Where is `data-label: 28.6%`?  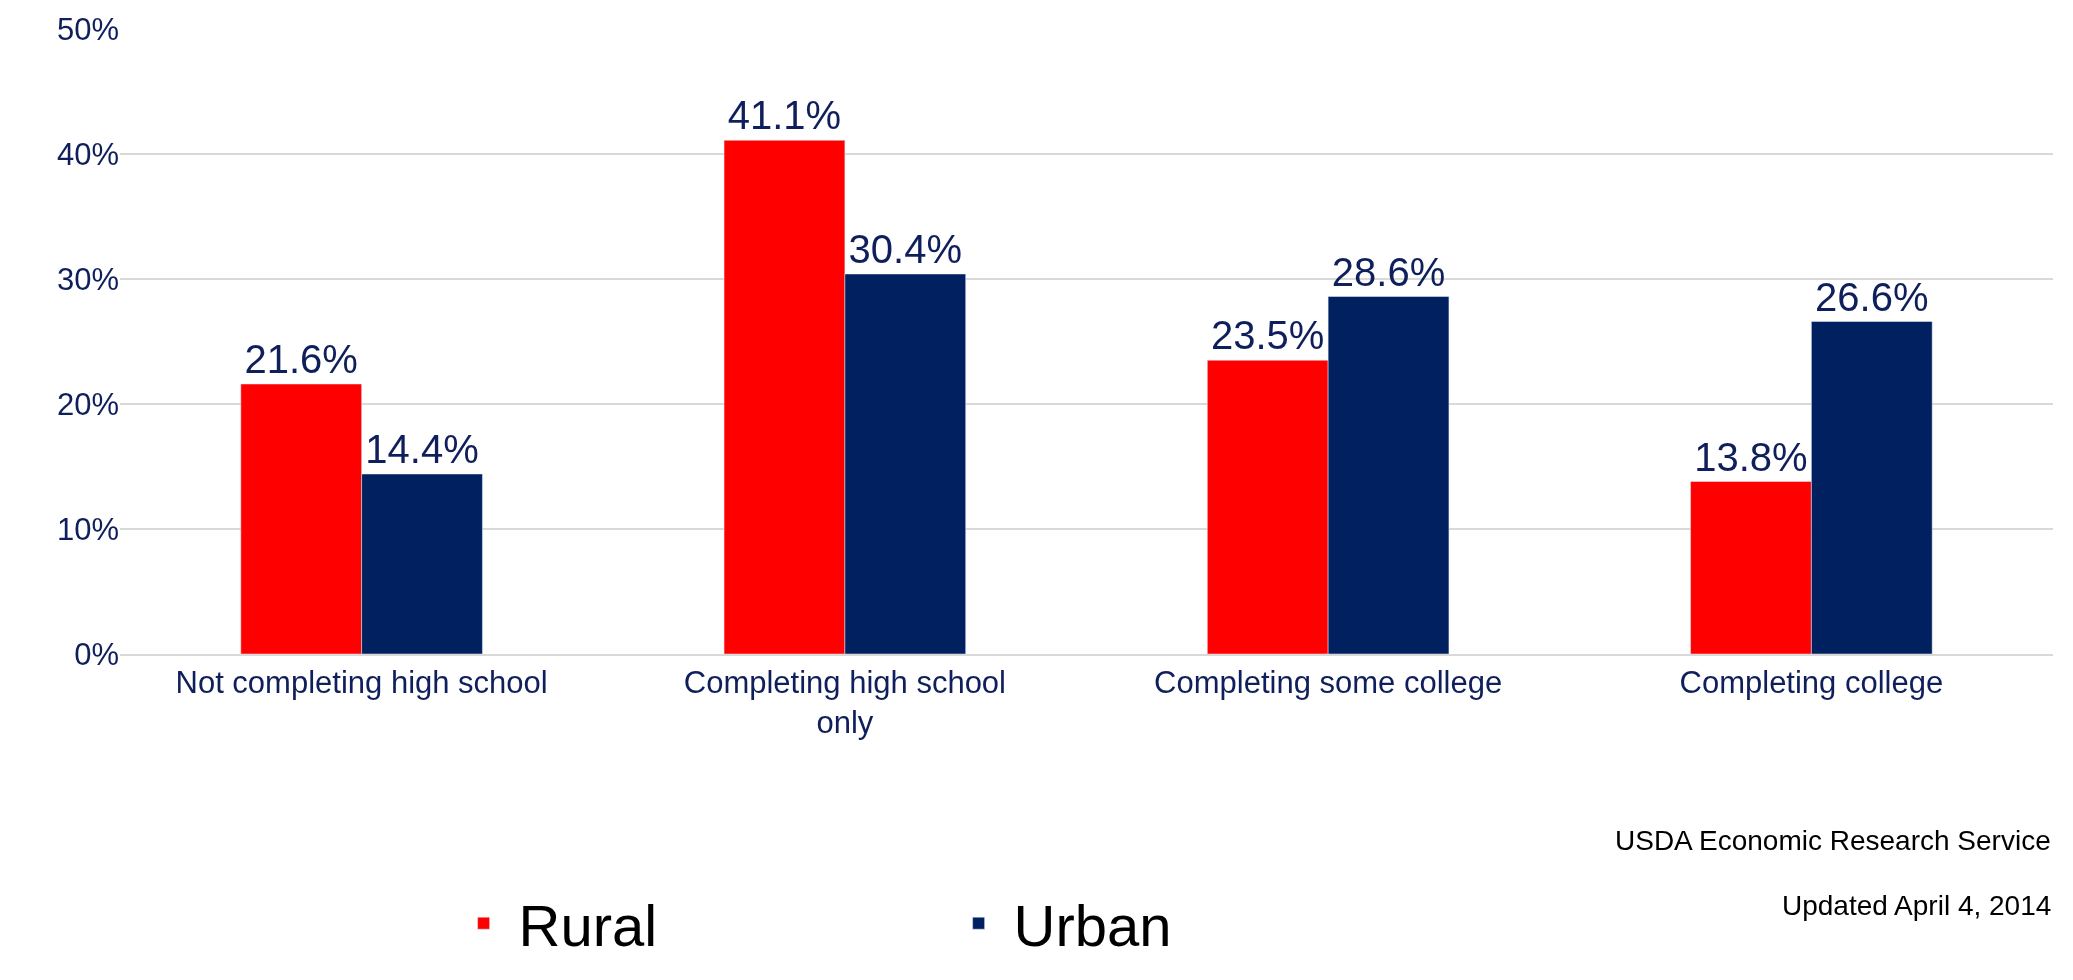
data-label: 28.6% is located at coordinates (1388, 271).